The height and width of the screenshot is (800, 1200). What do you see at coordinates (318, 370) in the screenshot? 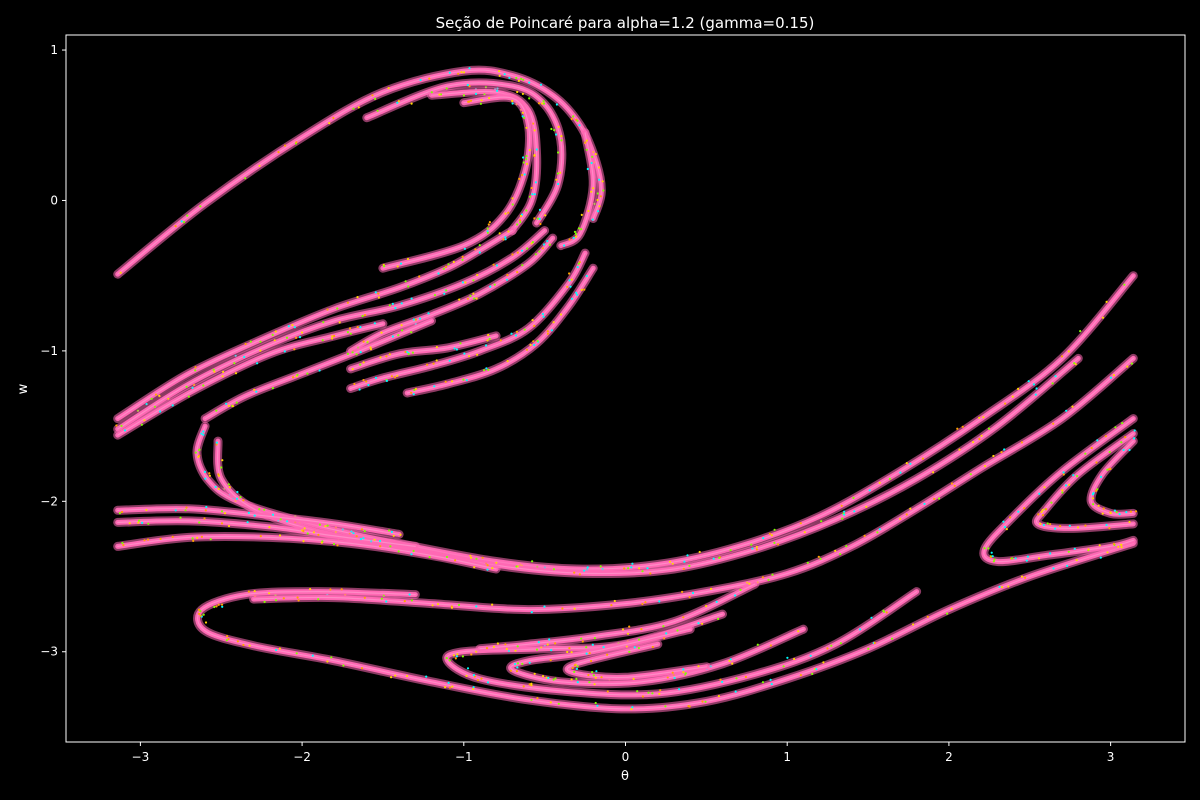
I see `band-swirl-left` at bounding box center [318, 370].